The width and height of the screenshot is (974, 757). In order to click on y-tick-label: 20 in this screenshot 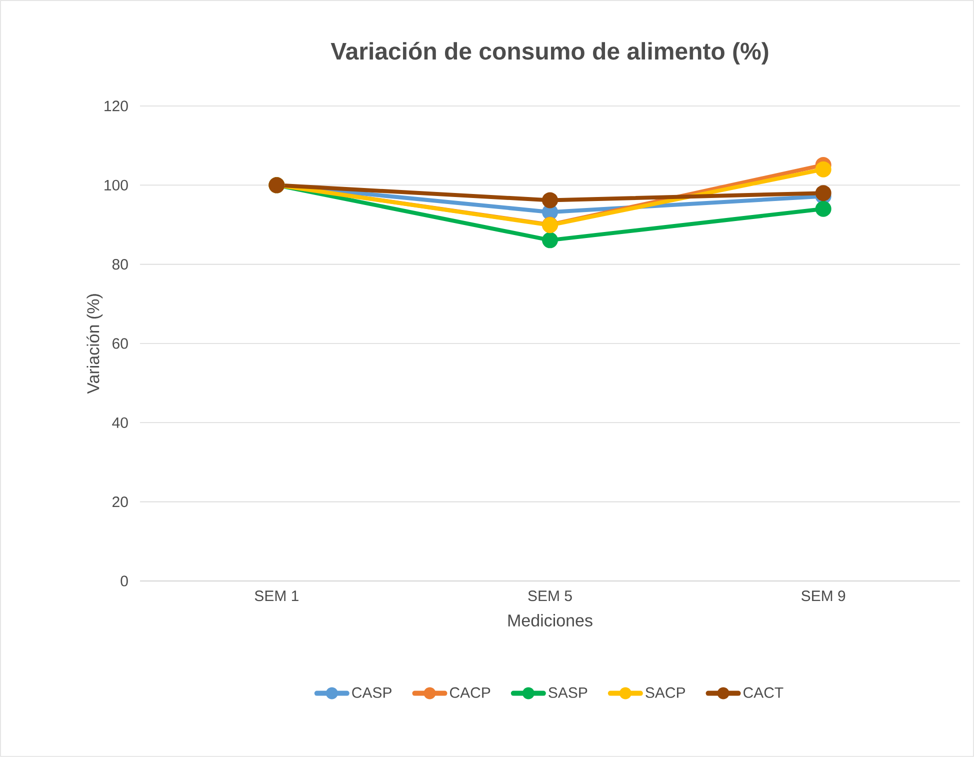, I will do `click(120, 502)`.